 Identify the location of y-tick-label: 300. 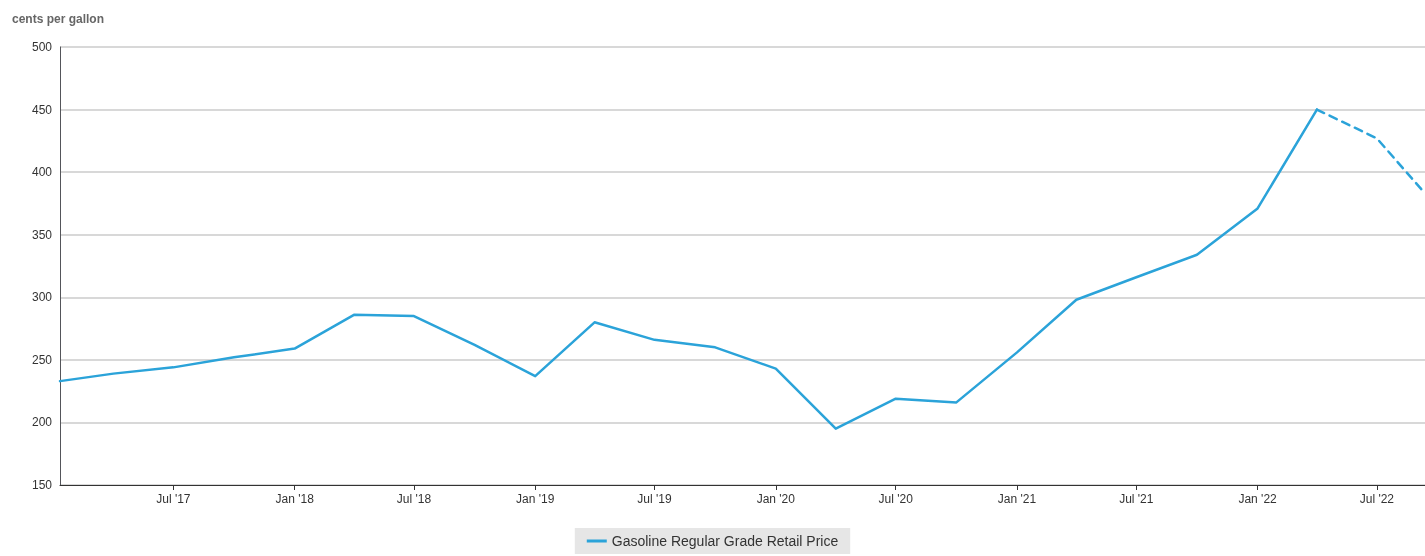
(42, 297).